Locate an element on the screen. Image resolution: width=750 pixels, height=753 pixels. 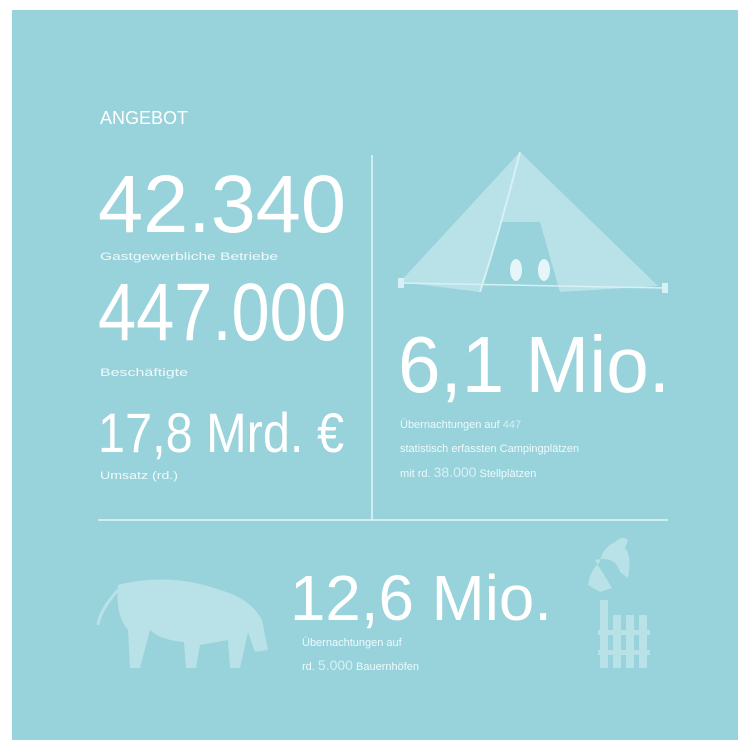
camping-value: 6,1 Mio. is located at coordinates (534, 364).